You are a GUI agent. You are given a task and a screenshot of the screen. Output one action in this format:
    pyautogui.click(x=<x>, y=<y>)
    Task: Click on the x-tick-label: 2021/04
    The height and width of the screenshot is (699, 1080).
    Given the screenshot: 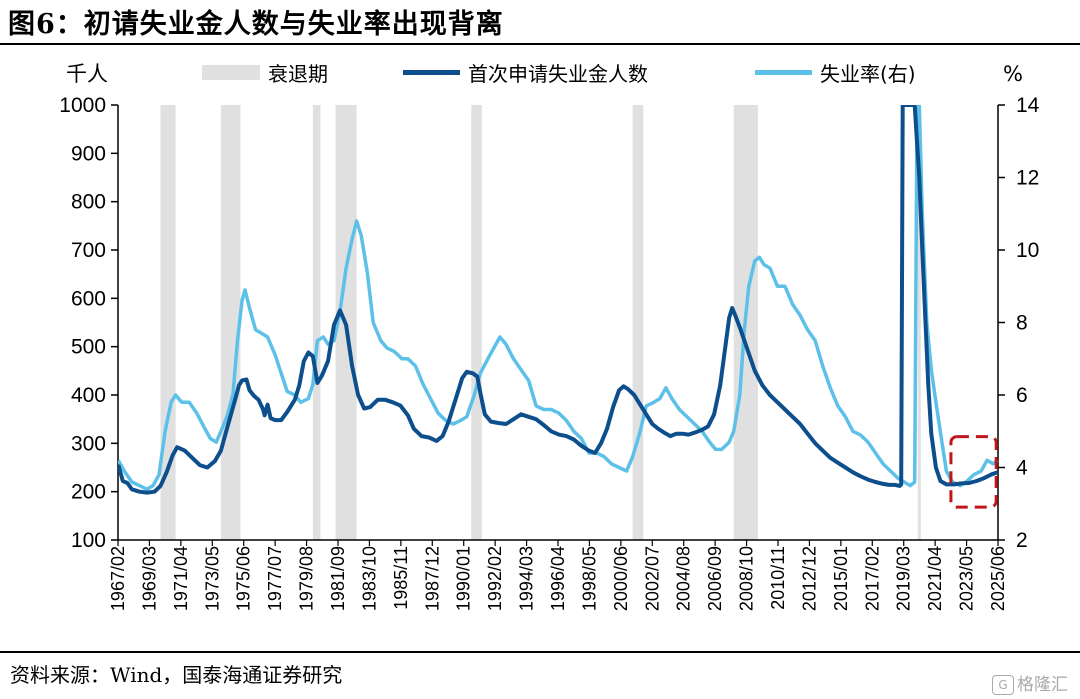 What is the action you would take?
    pyautogui.click(x=935, y=578)
    